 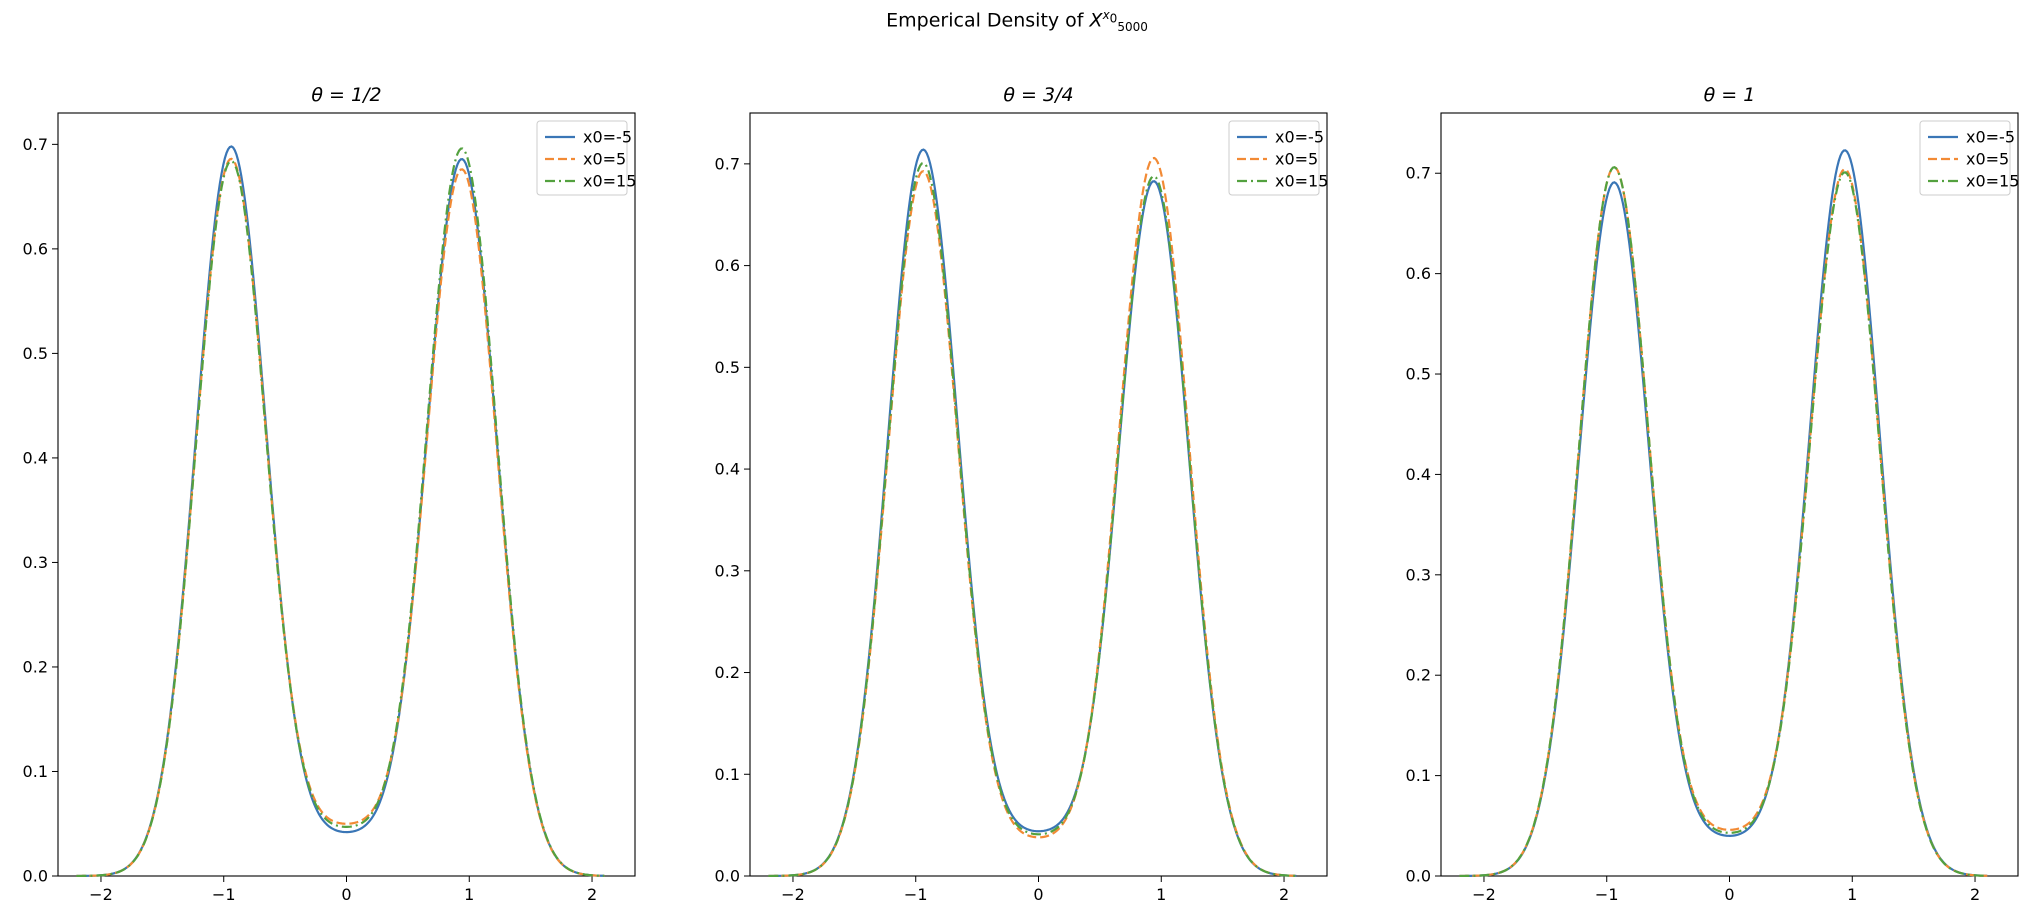 What do you see at coordinates (346, 95) in the screenshot?
I see `panel-title: θ = 1/2` at bounding box center [346, 95].